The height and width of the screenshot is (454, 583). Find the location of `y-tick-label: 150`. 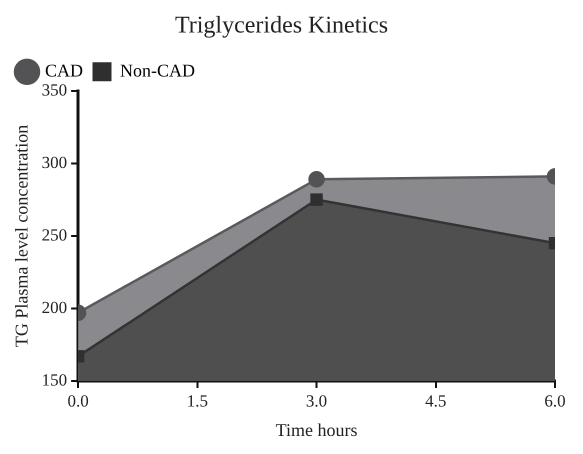

y-tick-label: 150 is located at coordinates (55, 380).